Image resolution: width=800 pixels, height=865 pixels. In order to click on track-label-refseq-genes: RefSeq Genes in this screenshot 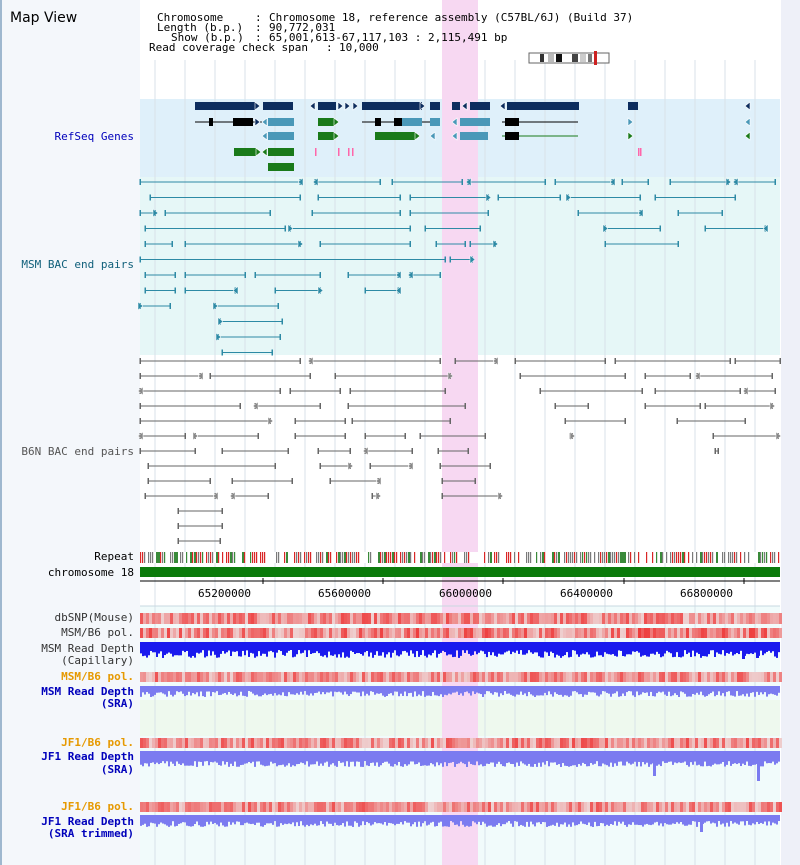, I will do `click(94, 136)`.